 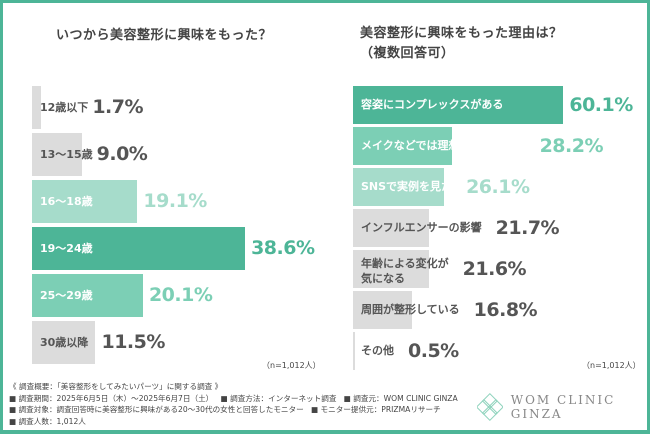 I want to click on bar-label: メイクなどでは理想に近づけない, so click(x=443, y=145).